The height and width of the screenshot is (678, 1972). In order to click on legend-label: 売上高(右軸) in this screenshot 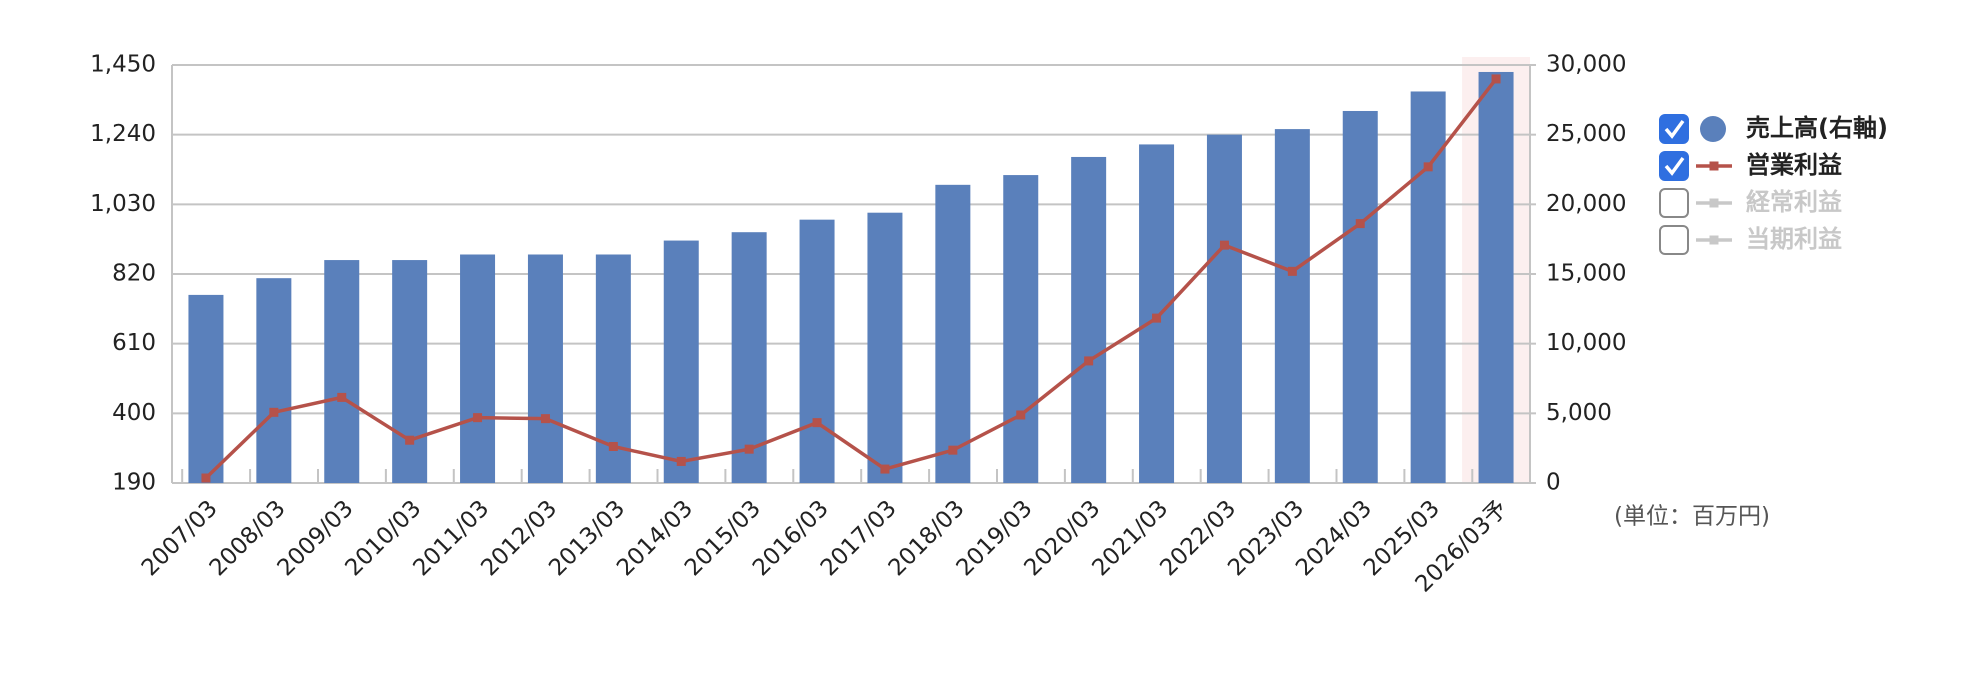, I will do `click(1817, 128)`.